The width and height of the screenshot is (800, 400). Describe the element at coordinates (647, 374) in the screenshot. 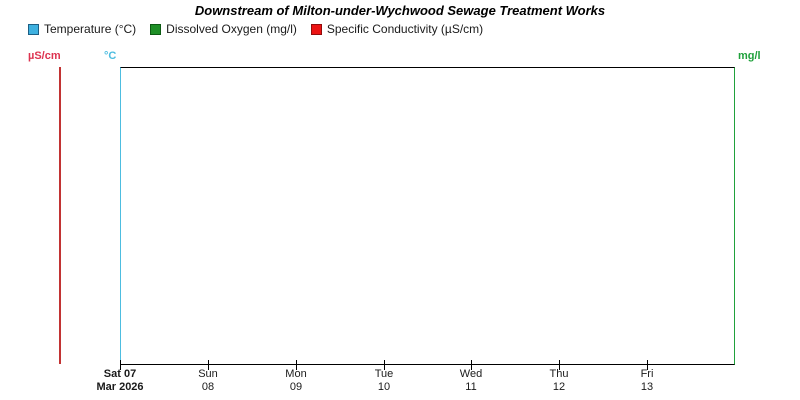

I see `x-axis-label-day: Fri` at that location.